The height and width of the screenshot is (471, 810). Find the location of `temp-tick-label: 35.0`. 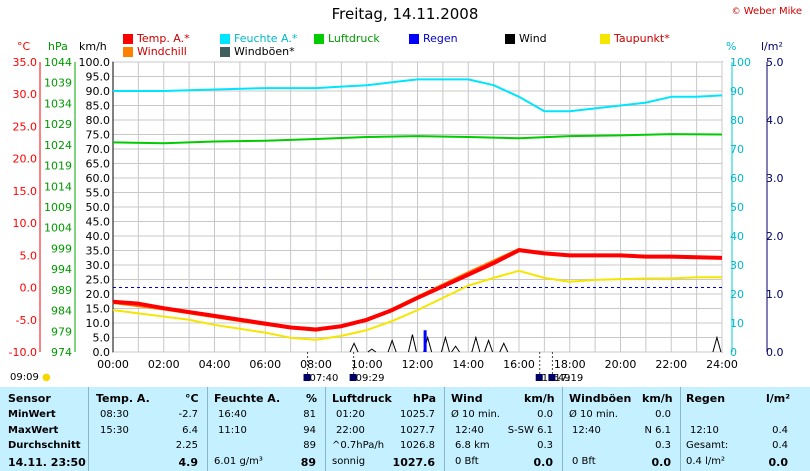

temp-tick-label: 35.0 is located at coordinates (25, 62).